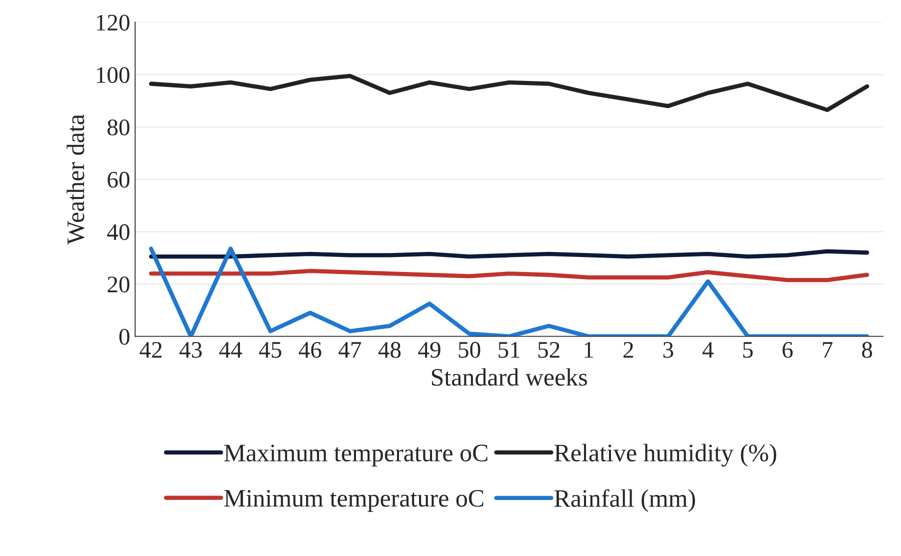 Image resolution: width=901 pixels, height=556 pixels. What do you see at coordinates (787, 350) in the screenshot?
I see `x-tick-label: 6` at bounding box center [787, 350].